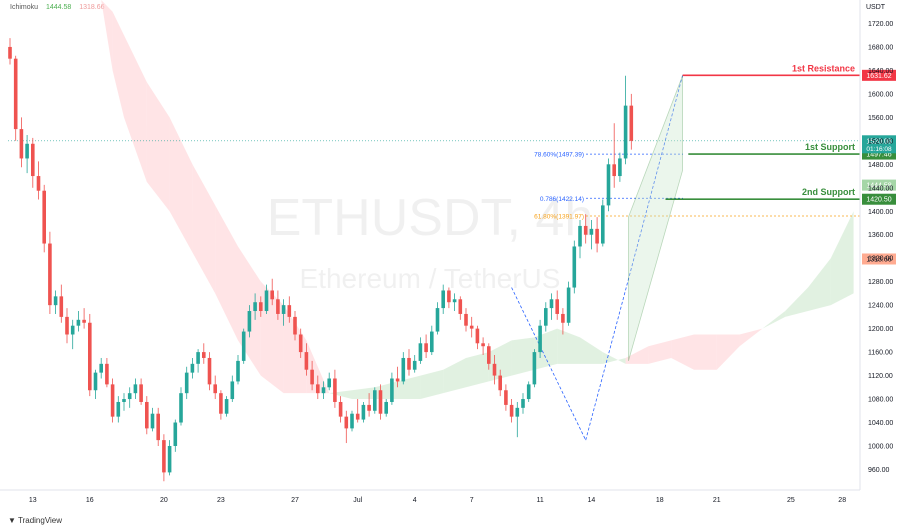 The width and height of the screenshot is (900, 529). What do you see at coordinates (880, 165) in the screenshot?
I see `price-tick-label: 1480.00` at bounding box center [880, 165].